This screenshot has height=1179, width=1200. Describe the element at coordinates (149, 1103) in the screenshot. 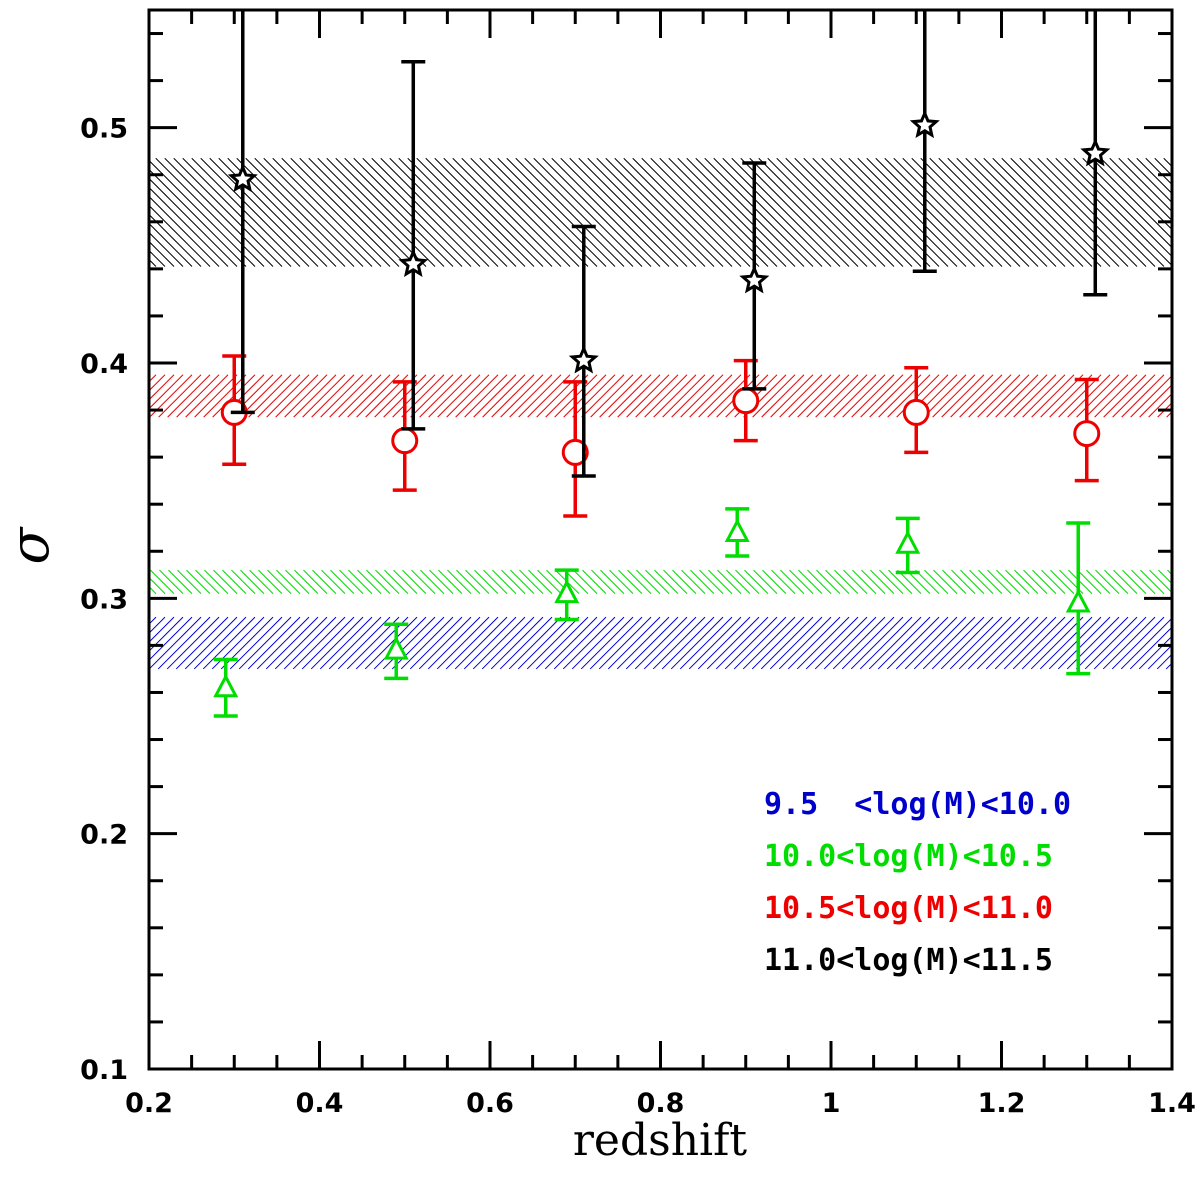

I see `x-tick-label: 0.2` at that location.